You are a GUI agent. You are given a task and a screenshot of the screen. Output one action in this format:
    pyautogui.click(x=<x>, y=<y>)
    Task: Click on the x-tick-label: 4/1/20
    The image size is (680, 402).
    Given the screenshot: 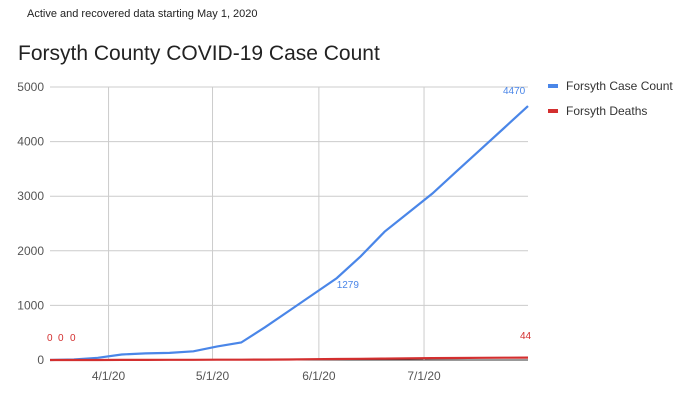 What is the action you would take?
    pyautogui.click(x=109, y=376)
    